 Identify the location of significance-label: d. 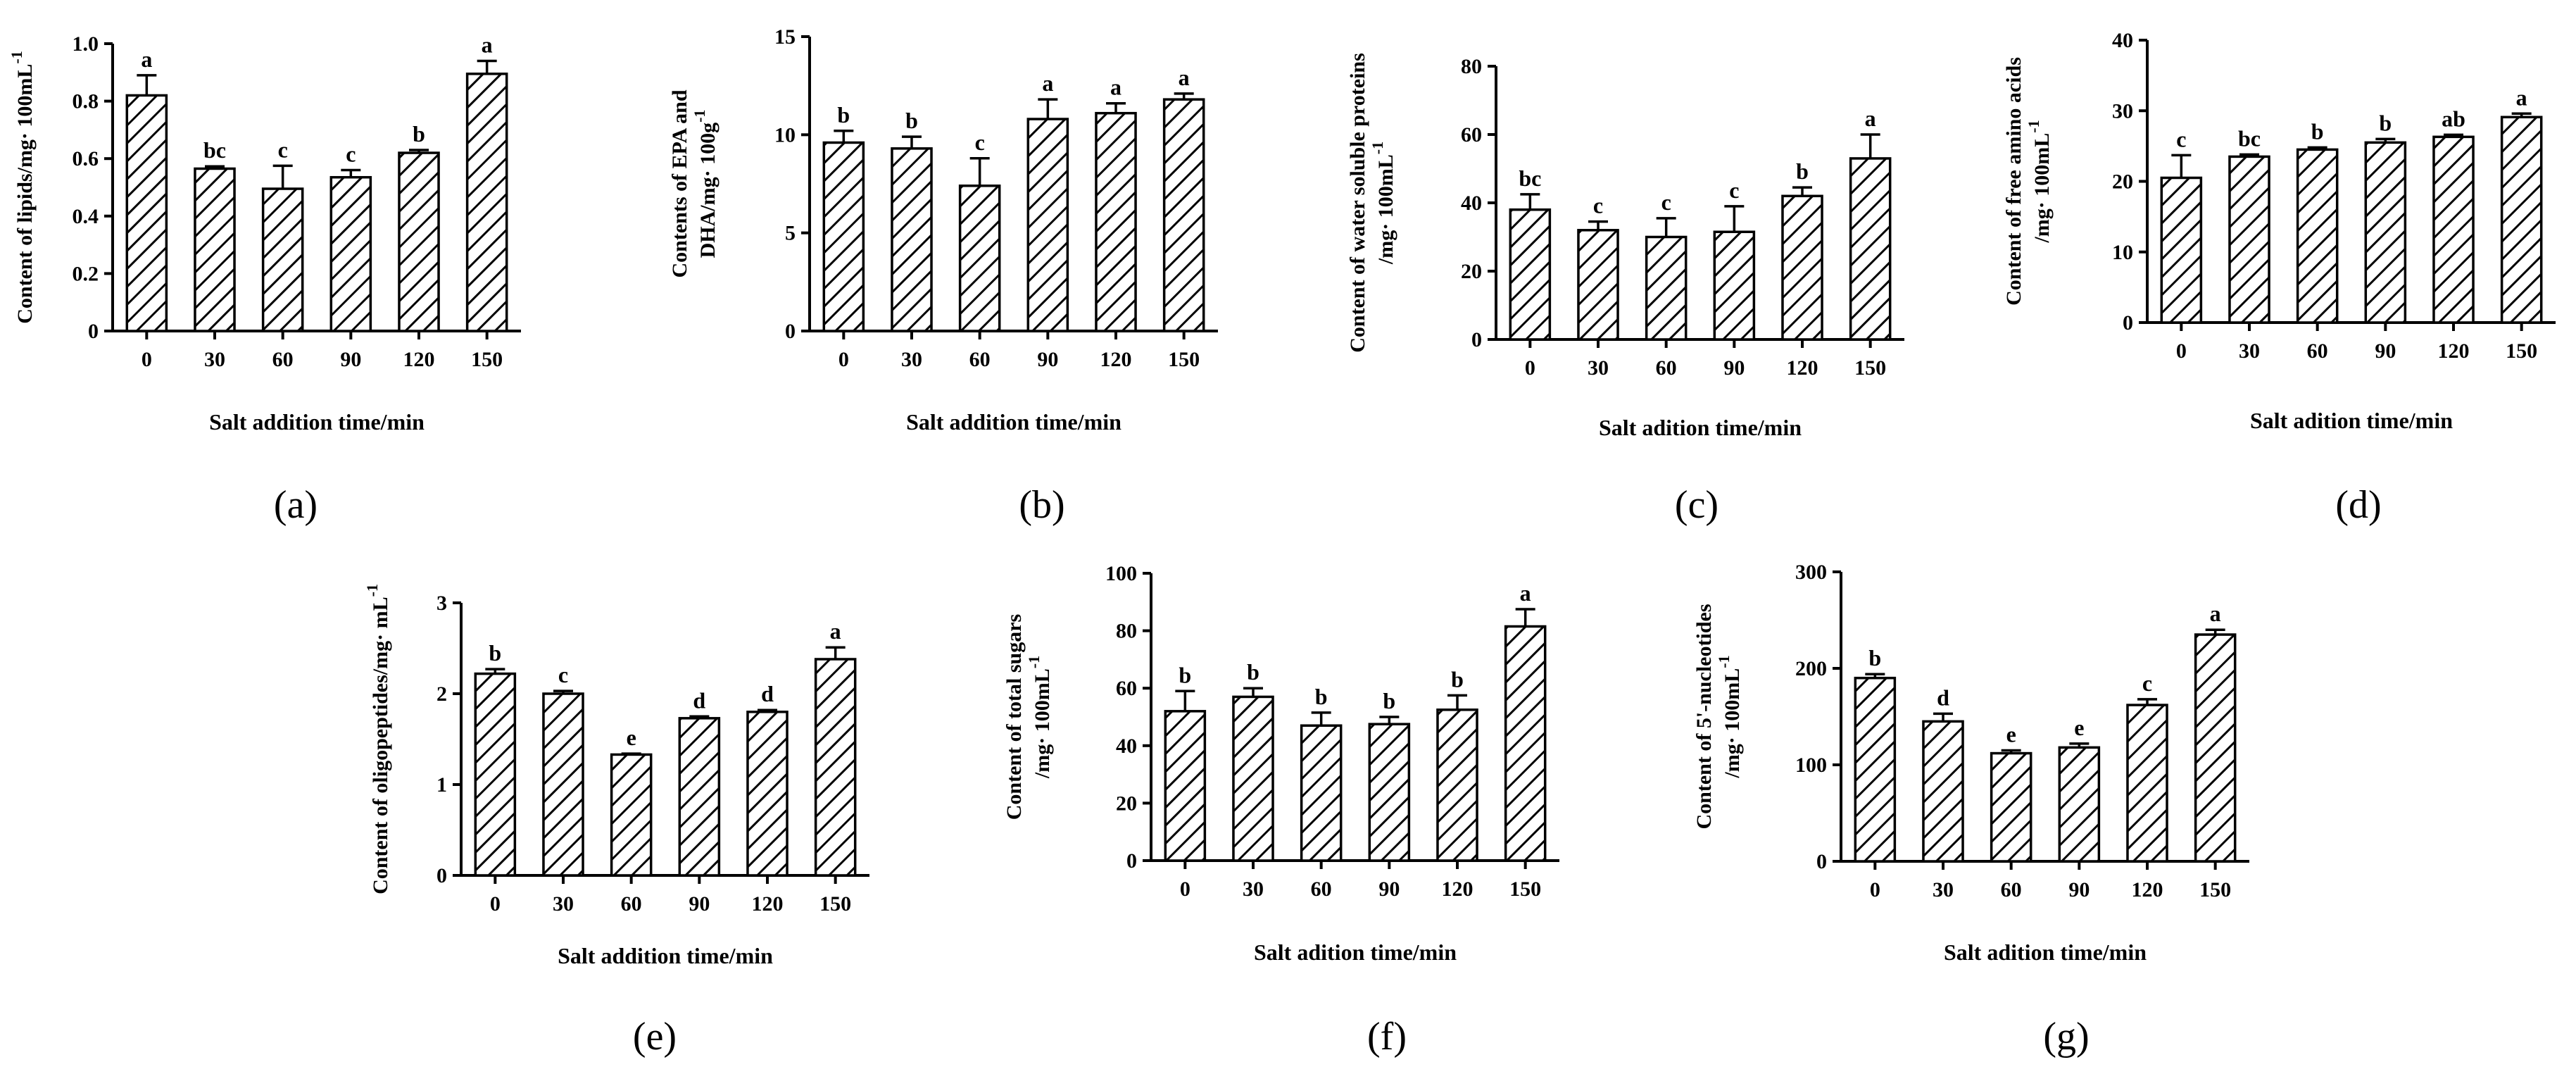
(699, 700).